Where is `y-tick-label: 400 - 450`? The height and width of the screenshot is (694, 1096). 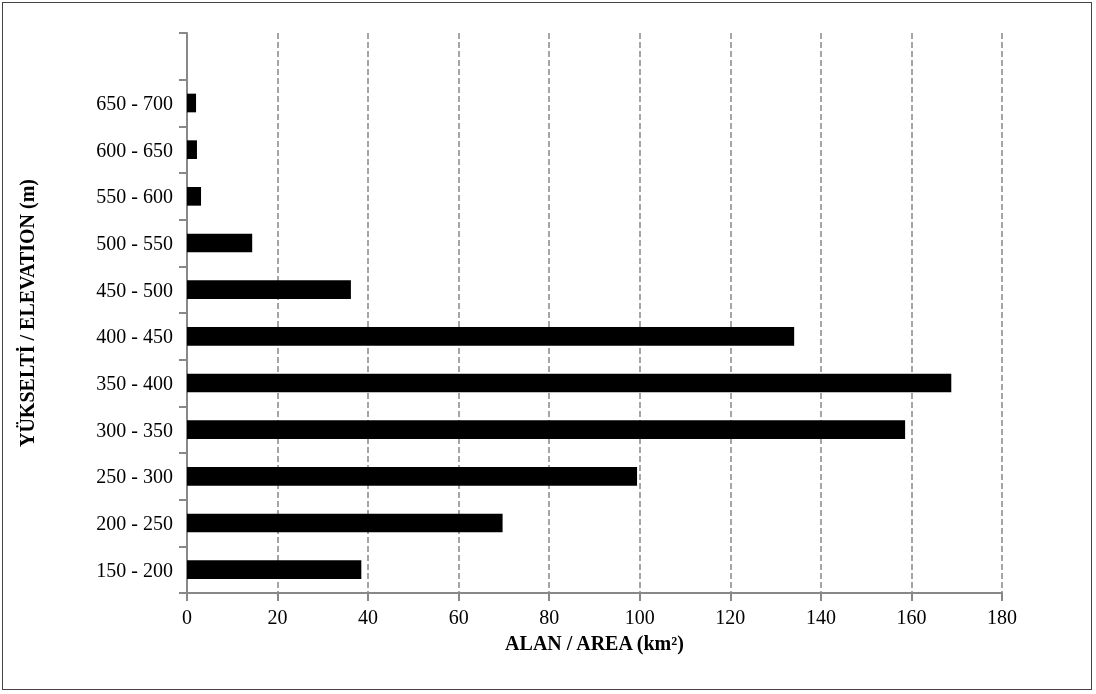 y-tick-label: 400 - 450 is located at coordinates (134, 336).